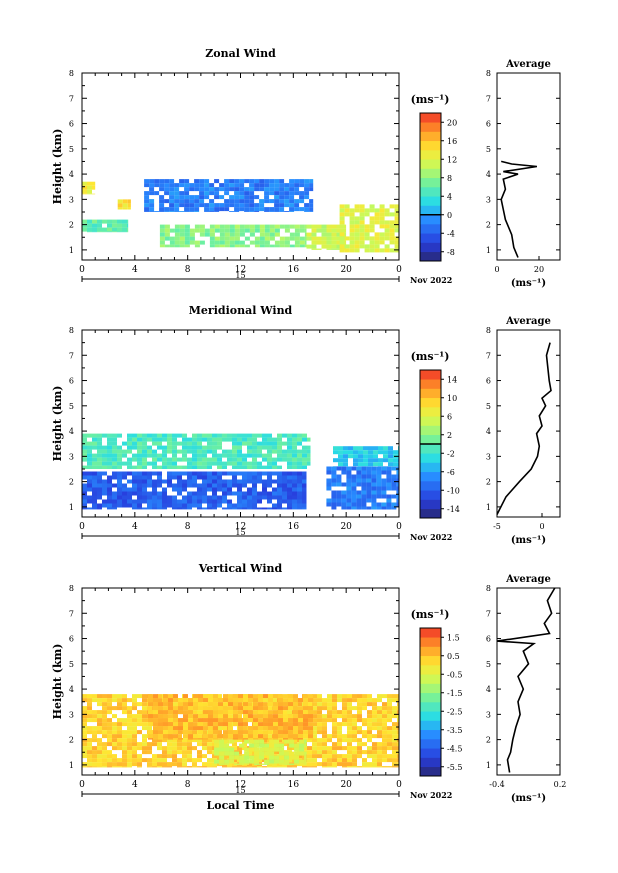 This screenshot has height=873, width=618. What do you see at coordinates (488, 124) in the screenshot?
I see `average-y-tick-label: 6` at bounding box center [488, 124].